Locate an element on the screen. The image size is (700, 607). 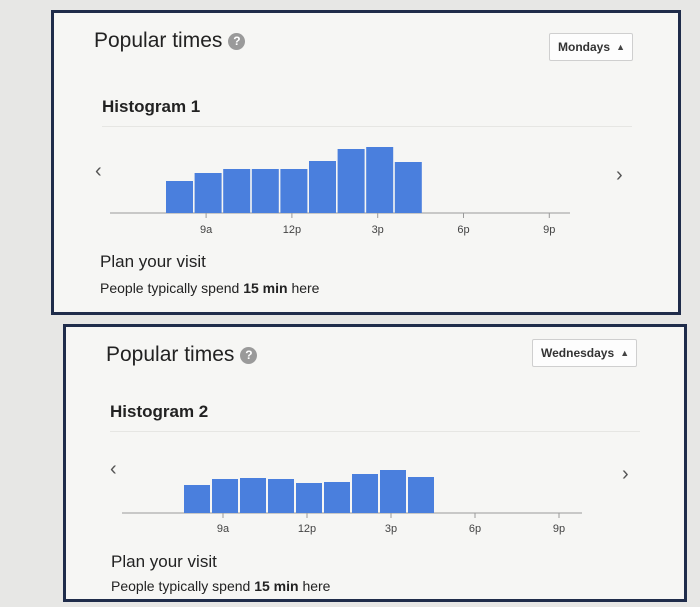
histogram-title: Histogram 1 is located at coordinates (151, 106).